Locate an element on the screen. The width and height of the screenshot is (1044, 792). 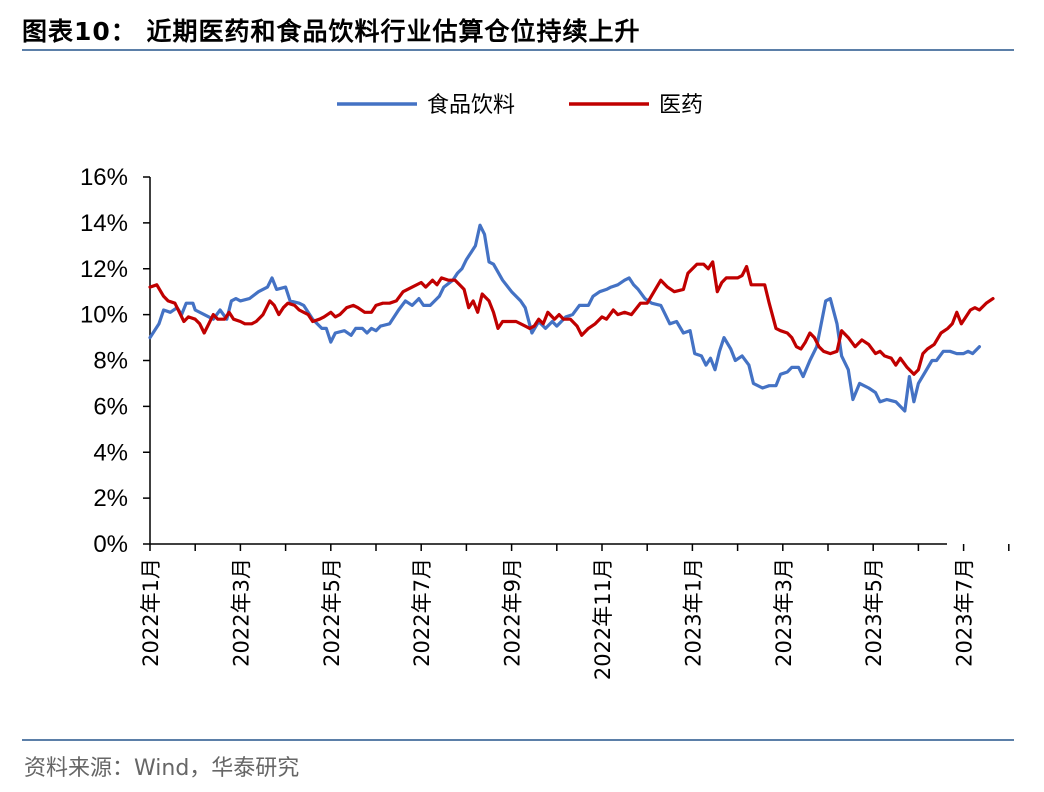
y-tick-label: 8% is located at coordinates (110, 361).